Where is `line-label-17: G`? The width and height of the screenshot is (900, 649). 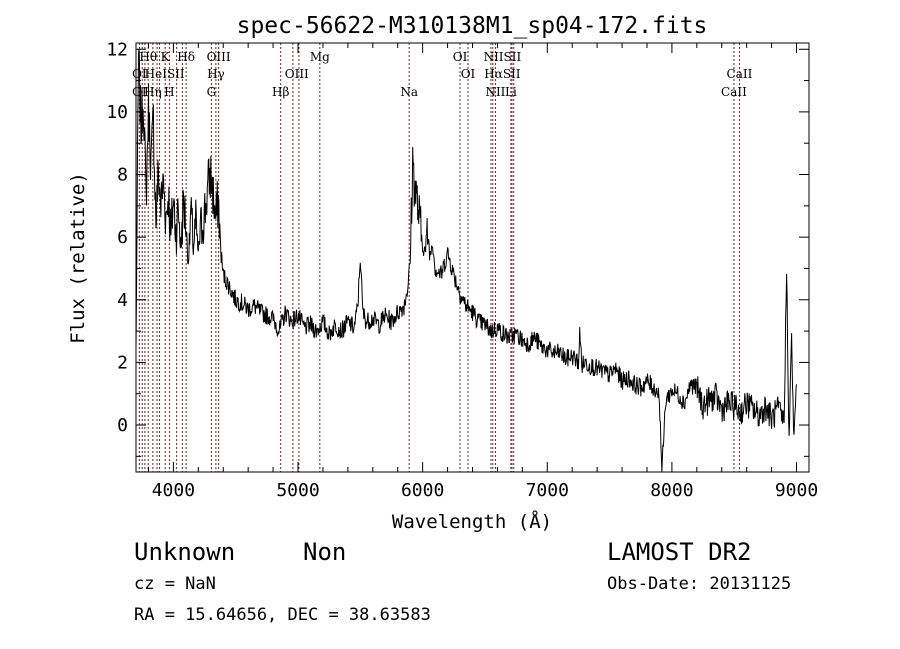 line-label-17: G is located at coordinates (212, 92).